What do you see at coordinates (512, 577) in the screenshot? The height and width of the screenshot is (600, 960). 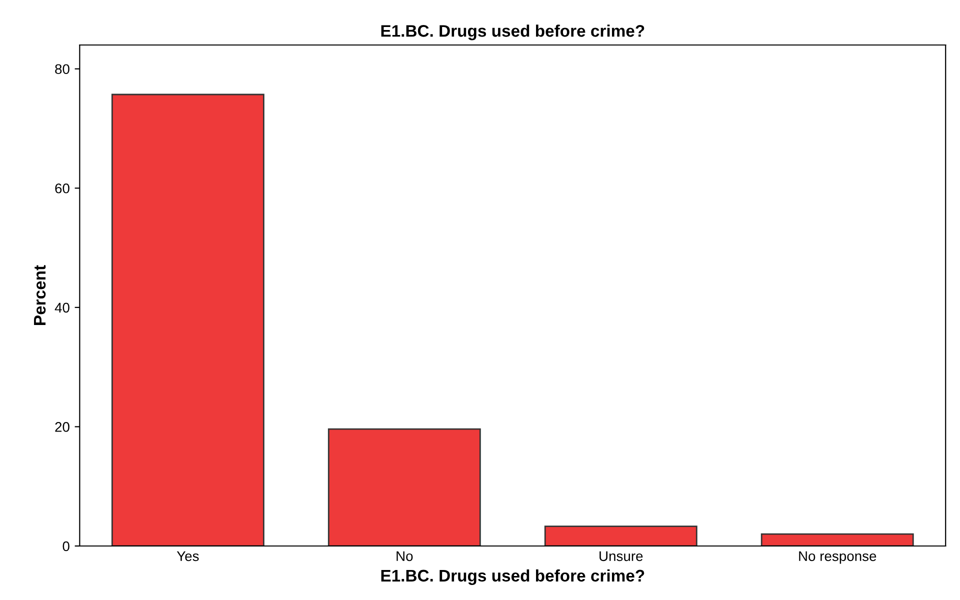 I see `x-axis-title: E1.BC. Drugs used before crime?` at bounding box center [512, 577].